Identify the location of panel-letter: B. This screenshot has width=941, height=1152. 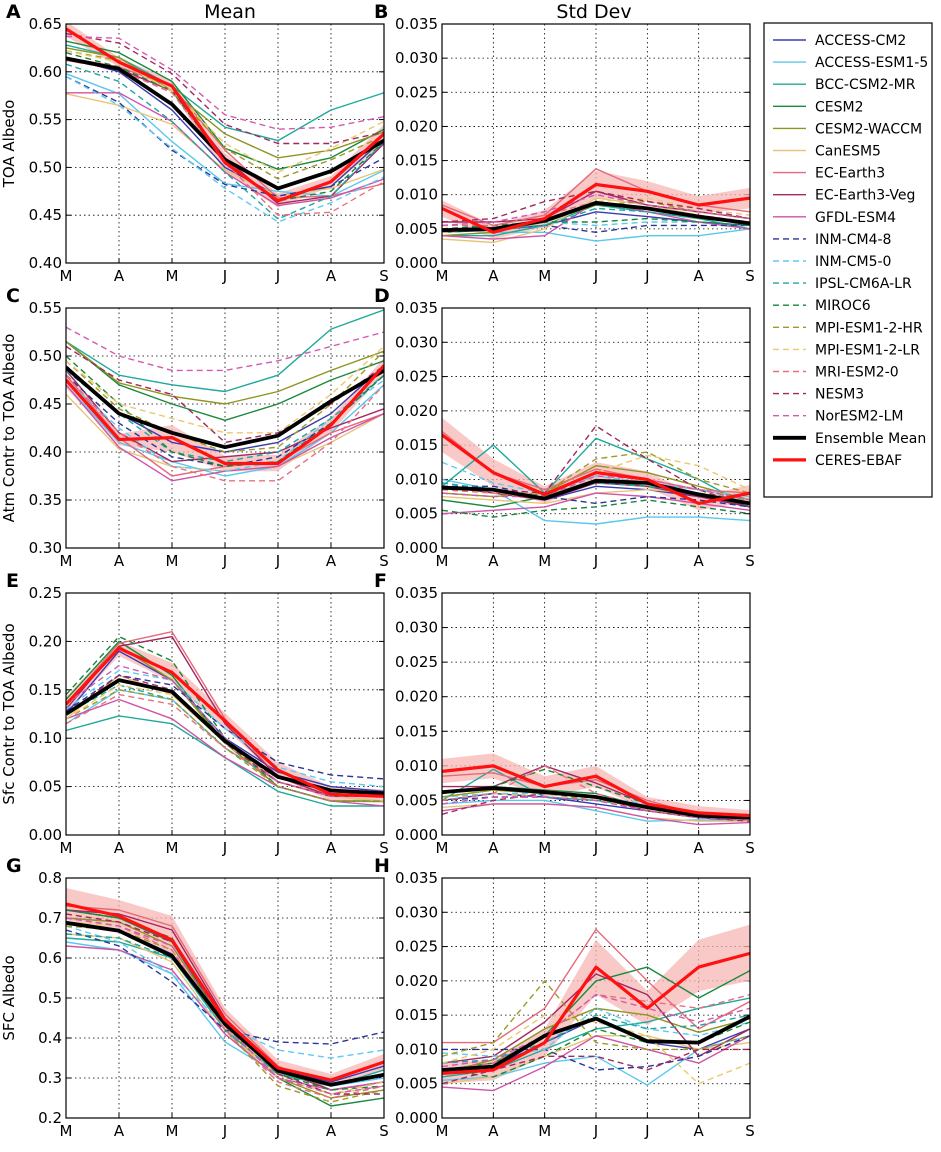
(381, 12).